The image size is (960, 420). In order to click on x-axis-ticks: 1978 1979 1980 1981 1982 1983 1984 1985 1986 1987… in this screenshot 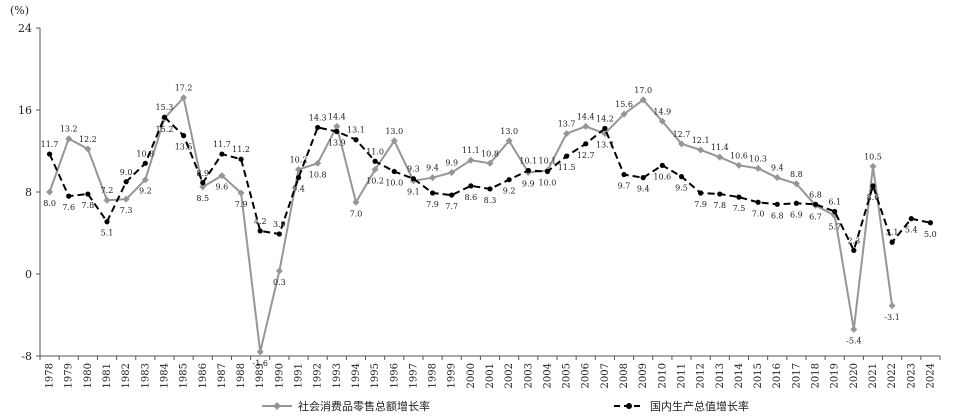, I will do `click(490, 372)`.